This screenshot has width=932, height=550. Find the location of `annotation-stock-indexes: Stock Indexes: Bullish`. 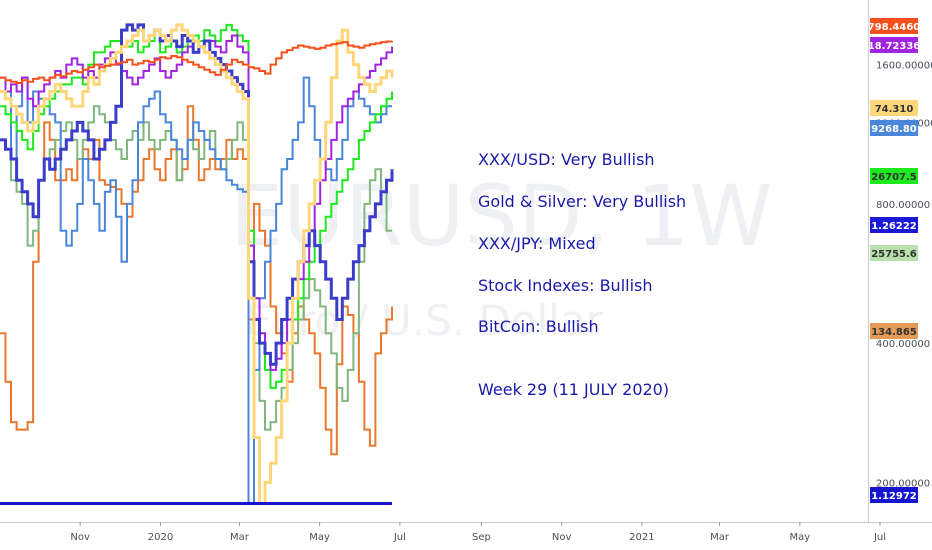

annotation-stock-indexes: Stock Indexes: Bullish is located at coordinates (565, 285).